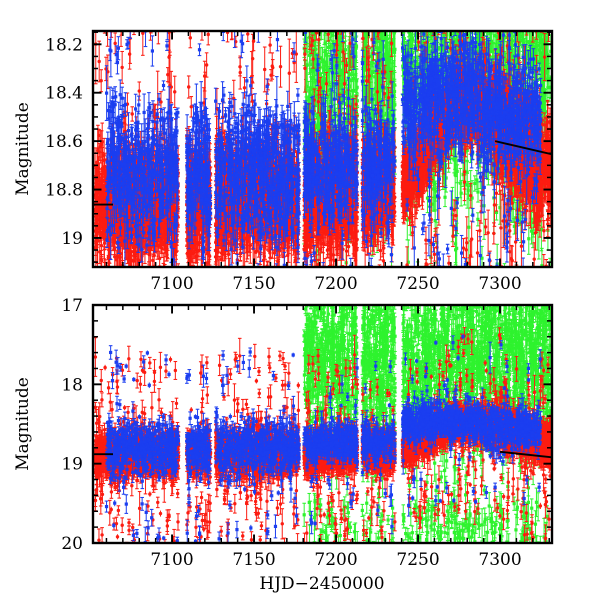  Describe the element at coordinates (23, 424) in the screenshot. I see `lower-panel-y-axis-title: Magnitude` at that location.